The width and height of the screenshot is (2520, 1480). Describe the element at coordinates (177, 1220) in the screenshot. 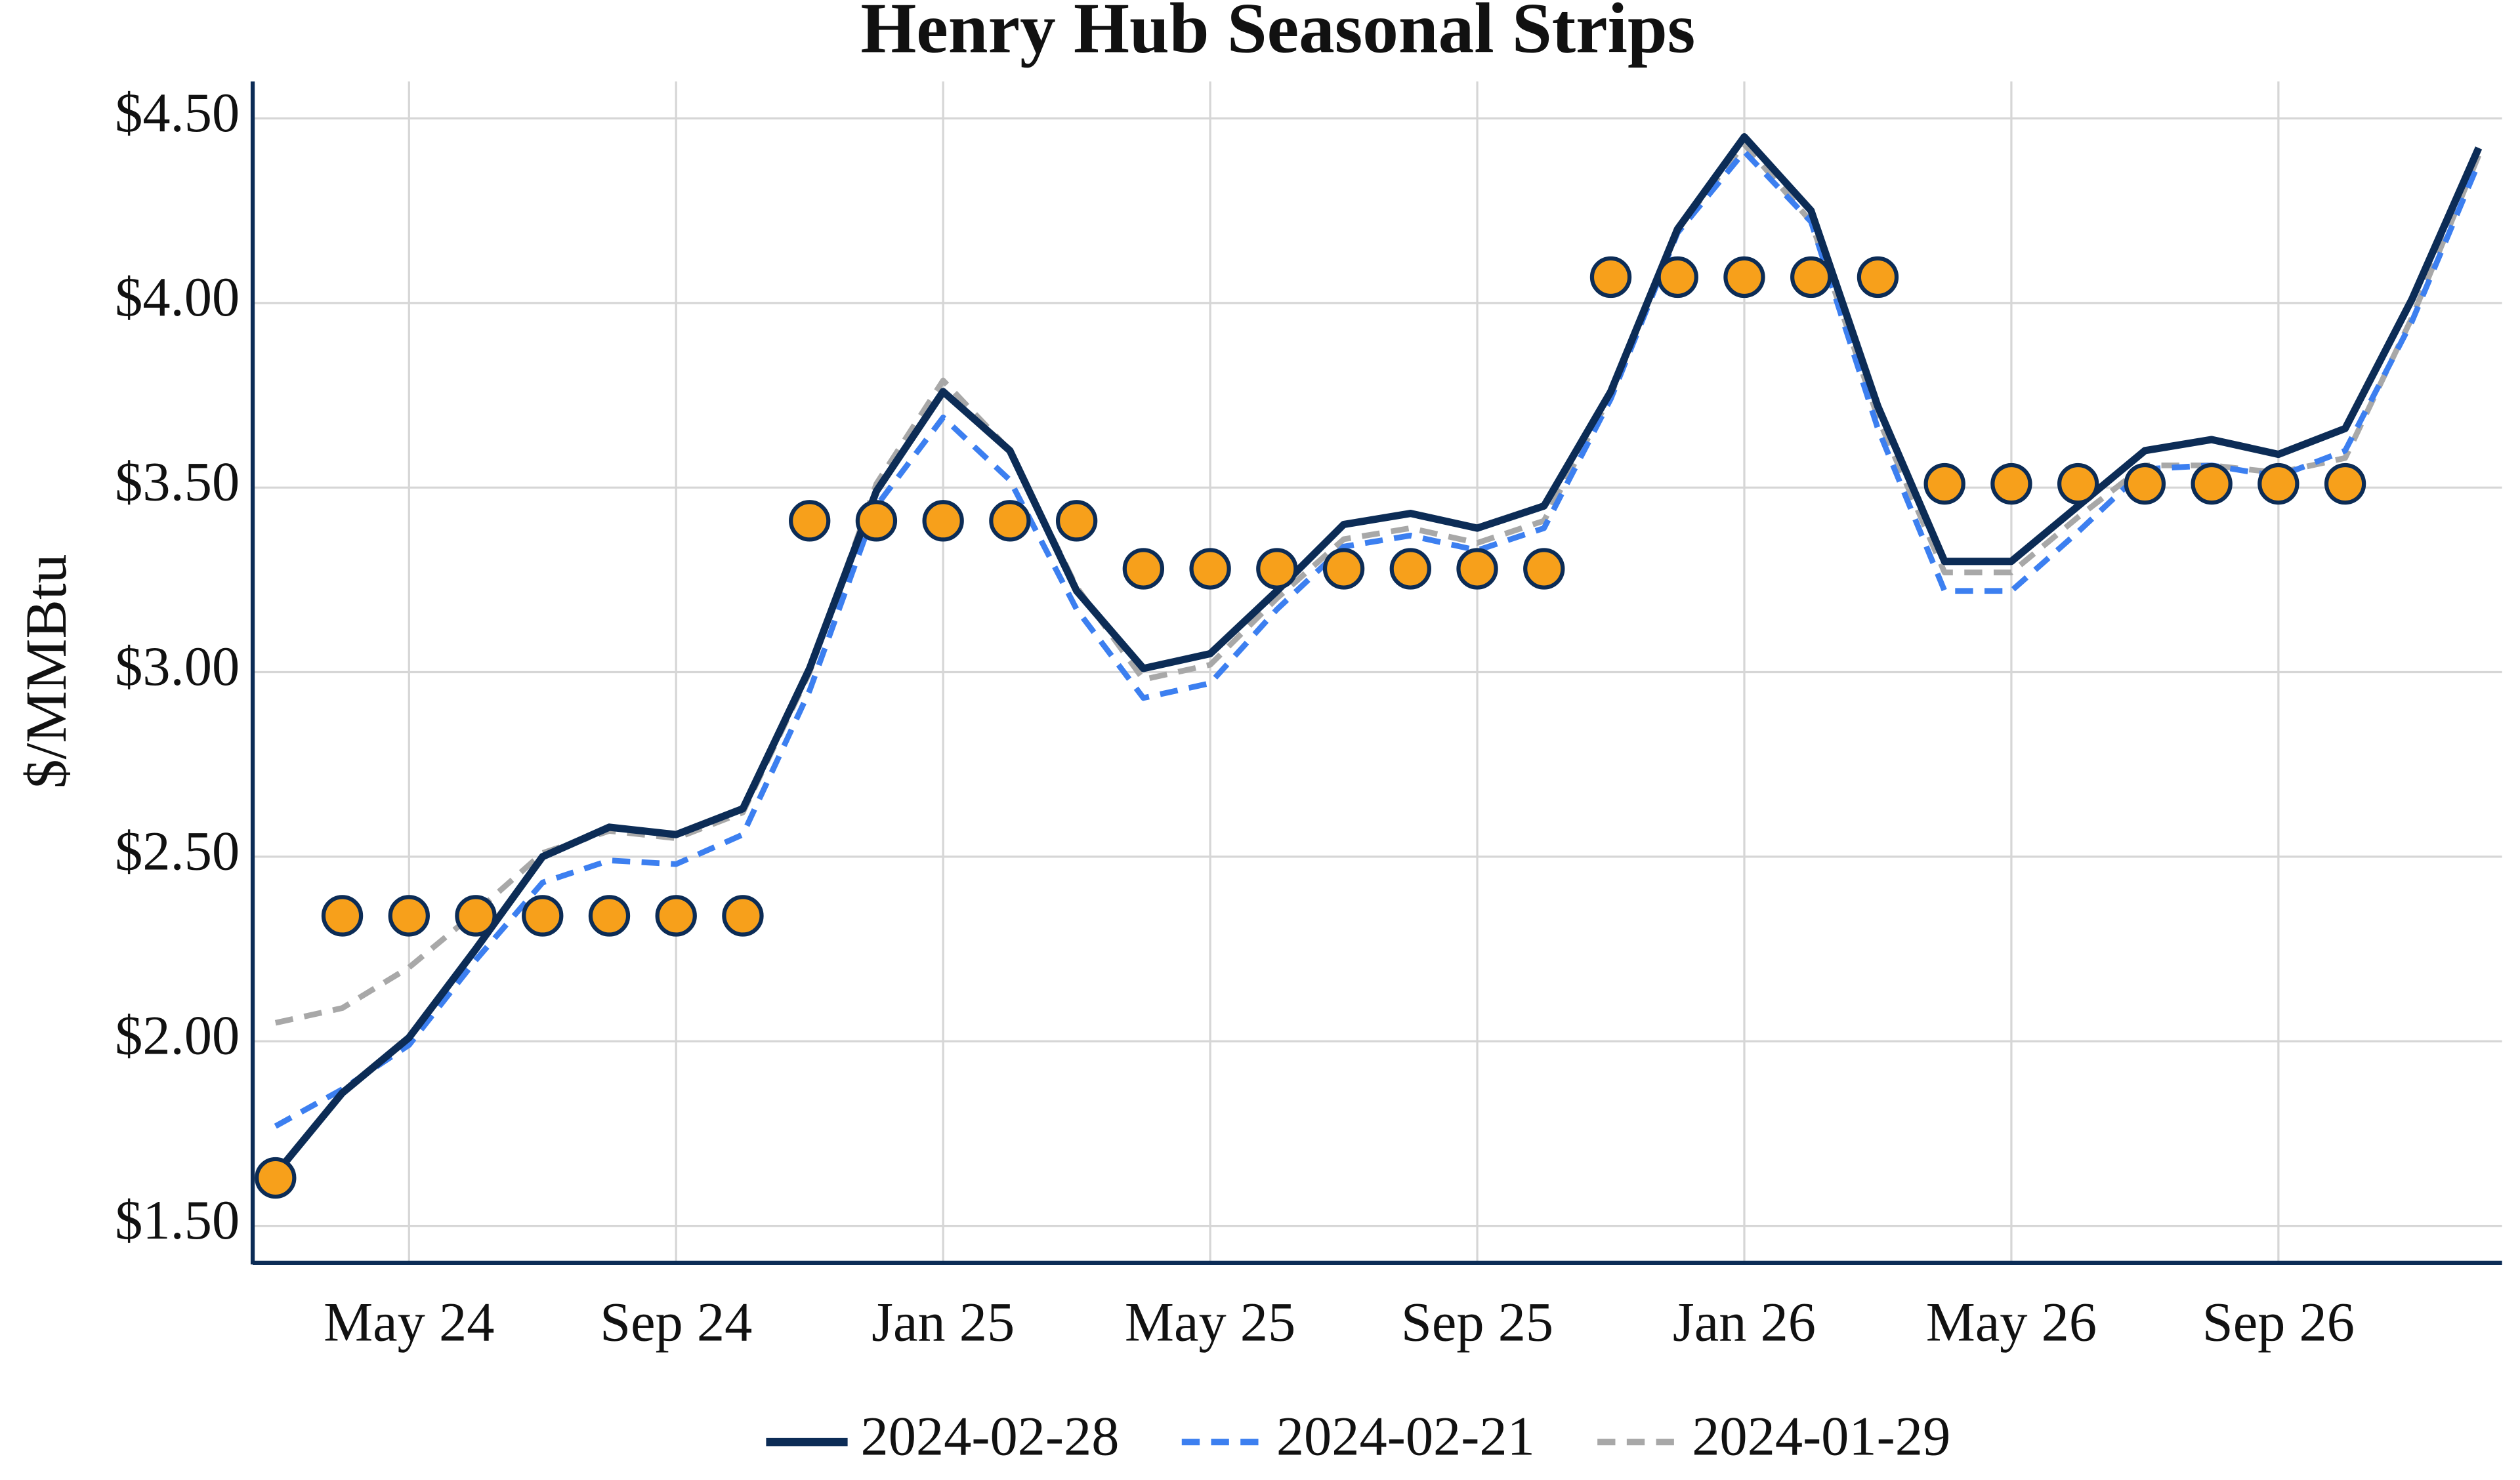

I see `y-tick-label: $1.50` at that location.